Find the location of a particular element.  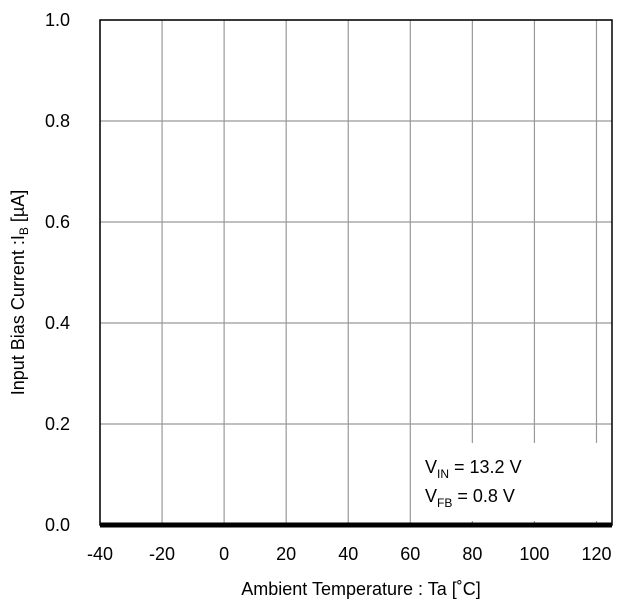

y-tick-label: 0.8 is located at coordinates (57, 121).